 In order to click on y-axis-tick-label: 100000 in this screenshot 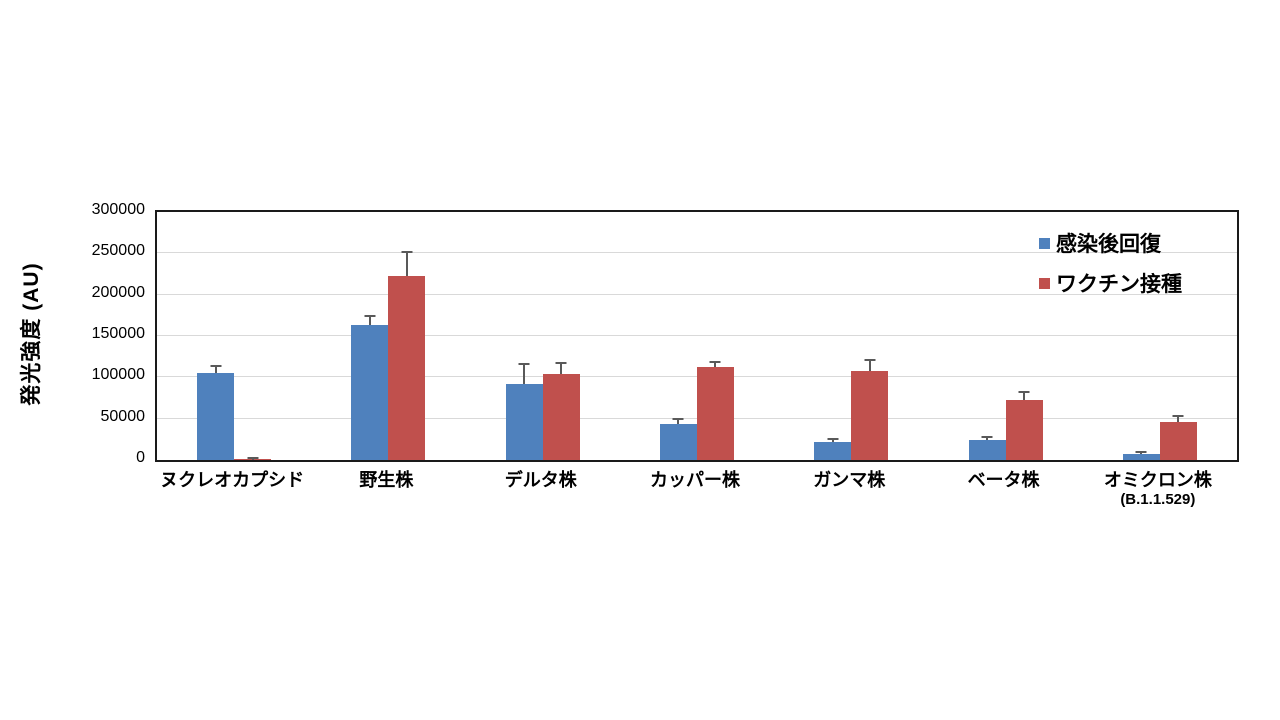, I will do `click(118, 375)`.